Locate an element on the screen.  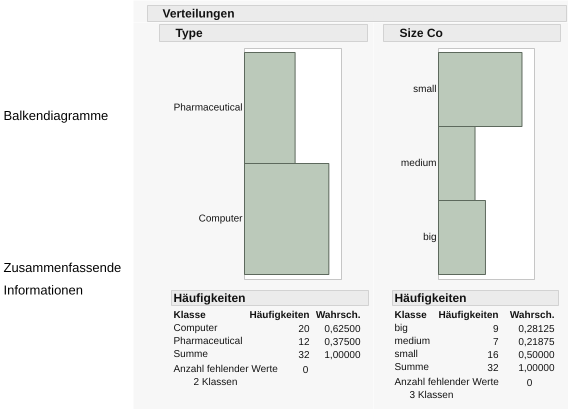
text: 0,50000 is located at coordinates (536, 355).